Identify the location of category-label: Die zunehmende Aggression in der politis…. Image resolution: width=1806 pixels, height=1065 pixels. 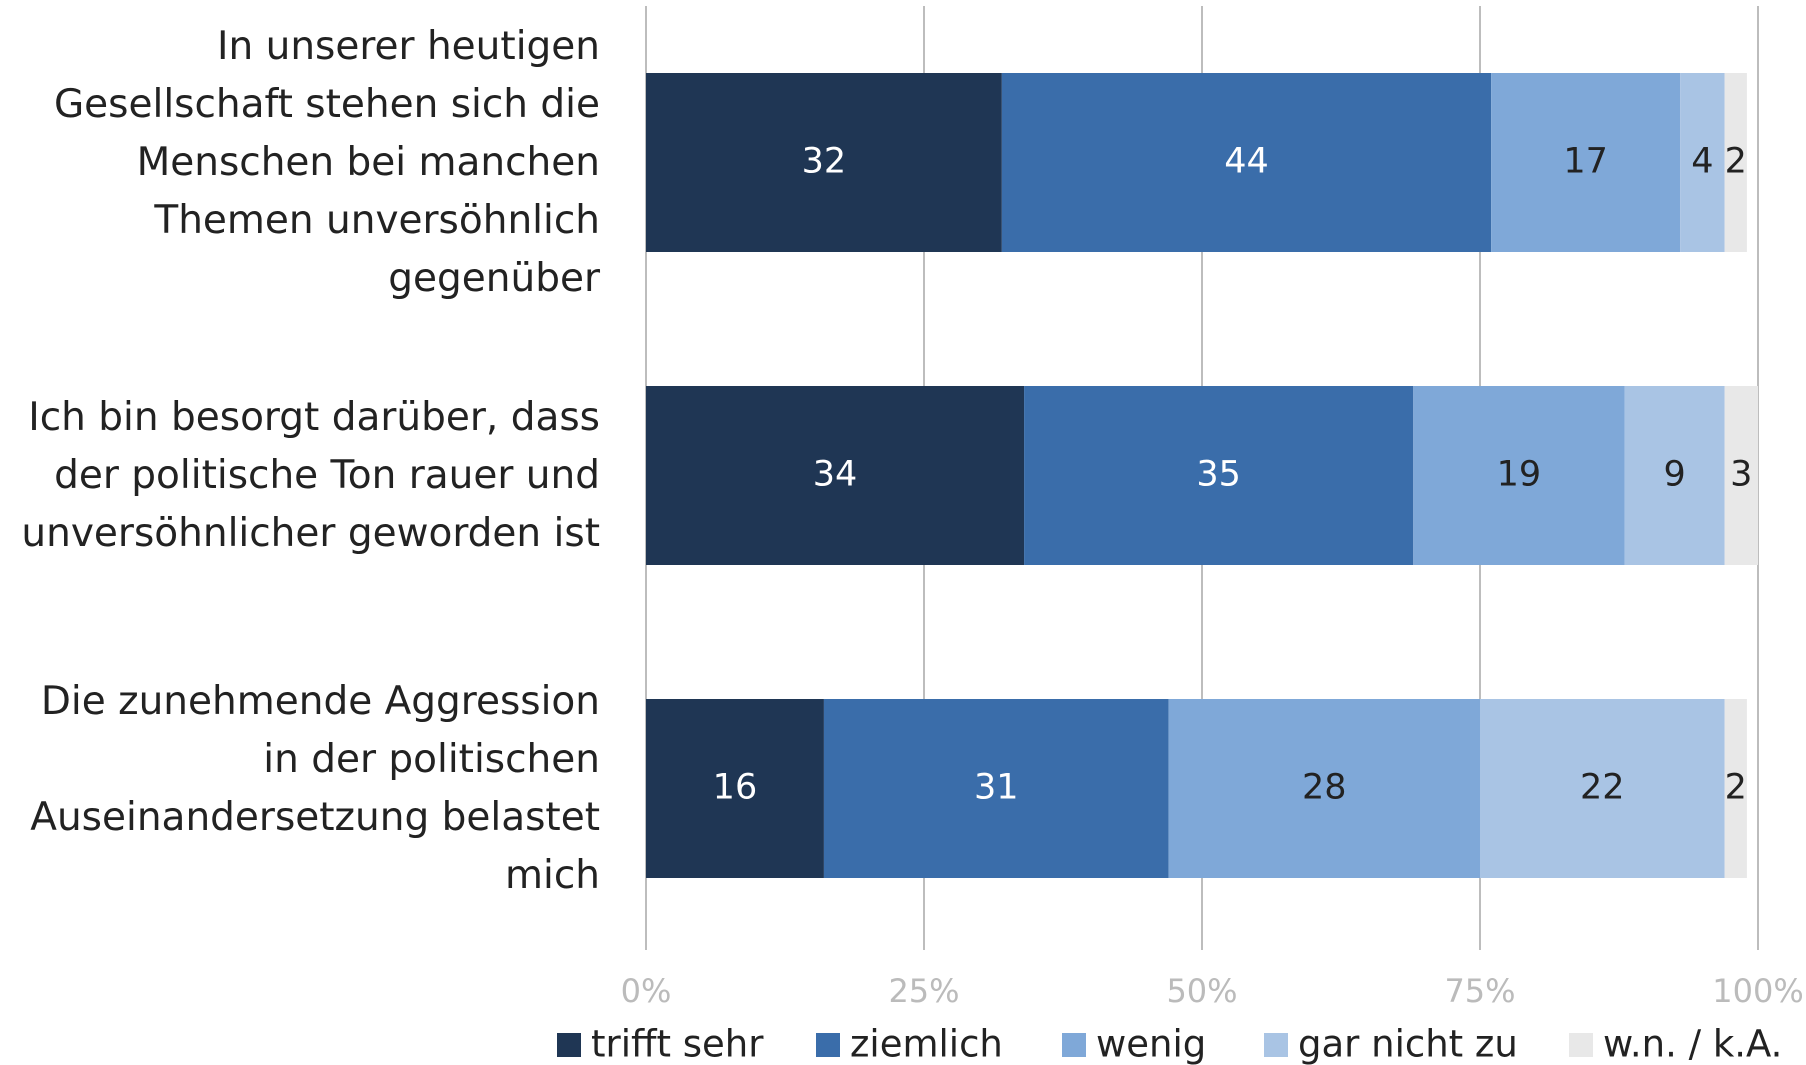
(315, 788).